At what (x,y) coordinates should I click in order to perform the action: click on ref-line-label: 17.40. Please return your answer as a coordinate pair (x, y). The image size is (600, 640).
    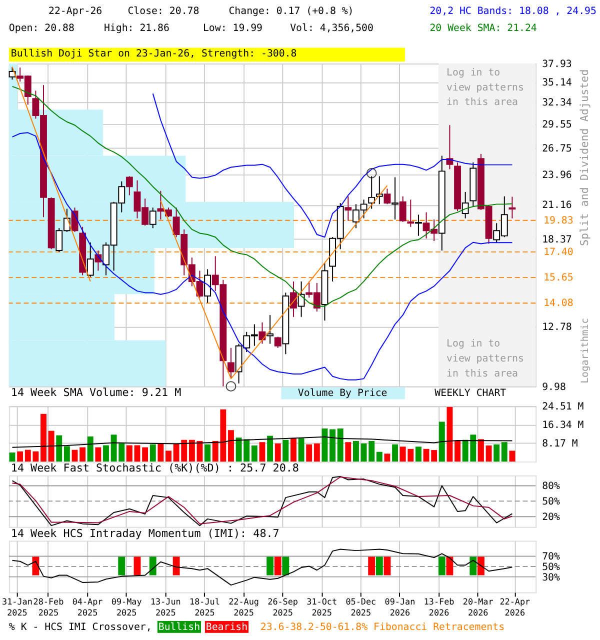
    Looking at the image, I should click on (559, 252).